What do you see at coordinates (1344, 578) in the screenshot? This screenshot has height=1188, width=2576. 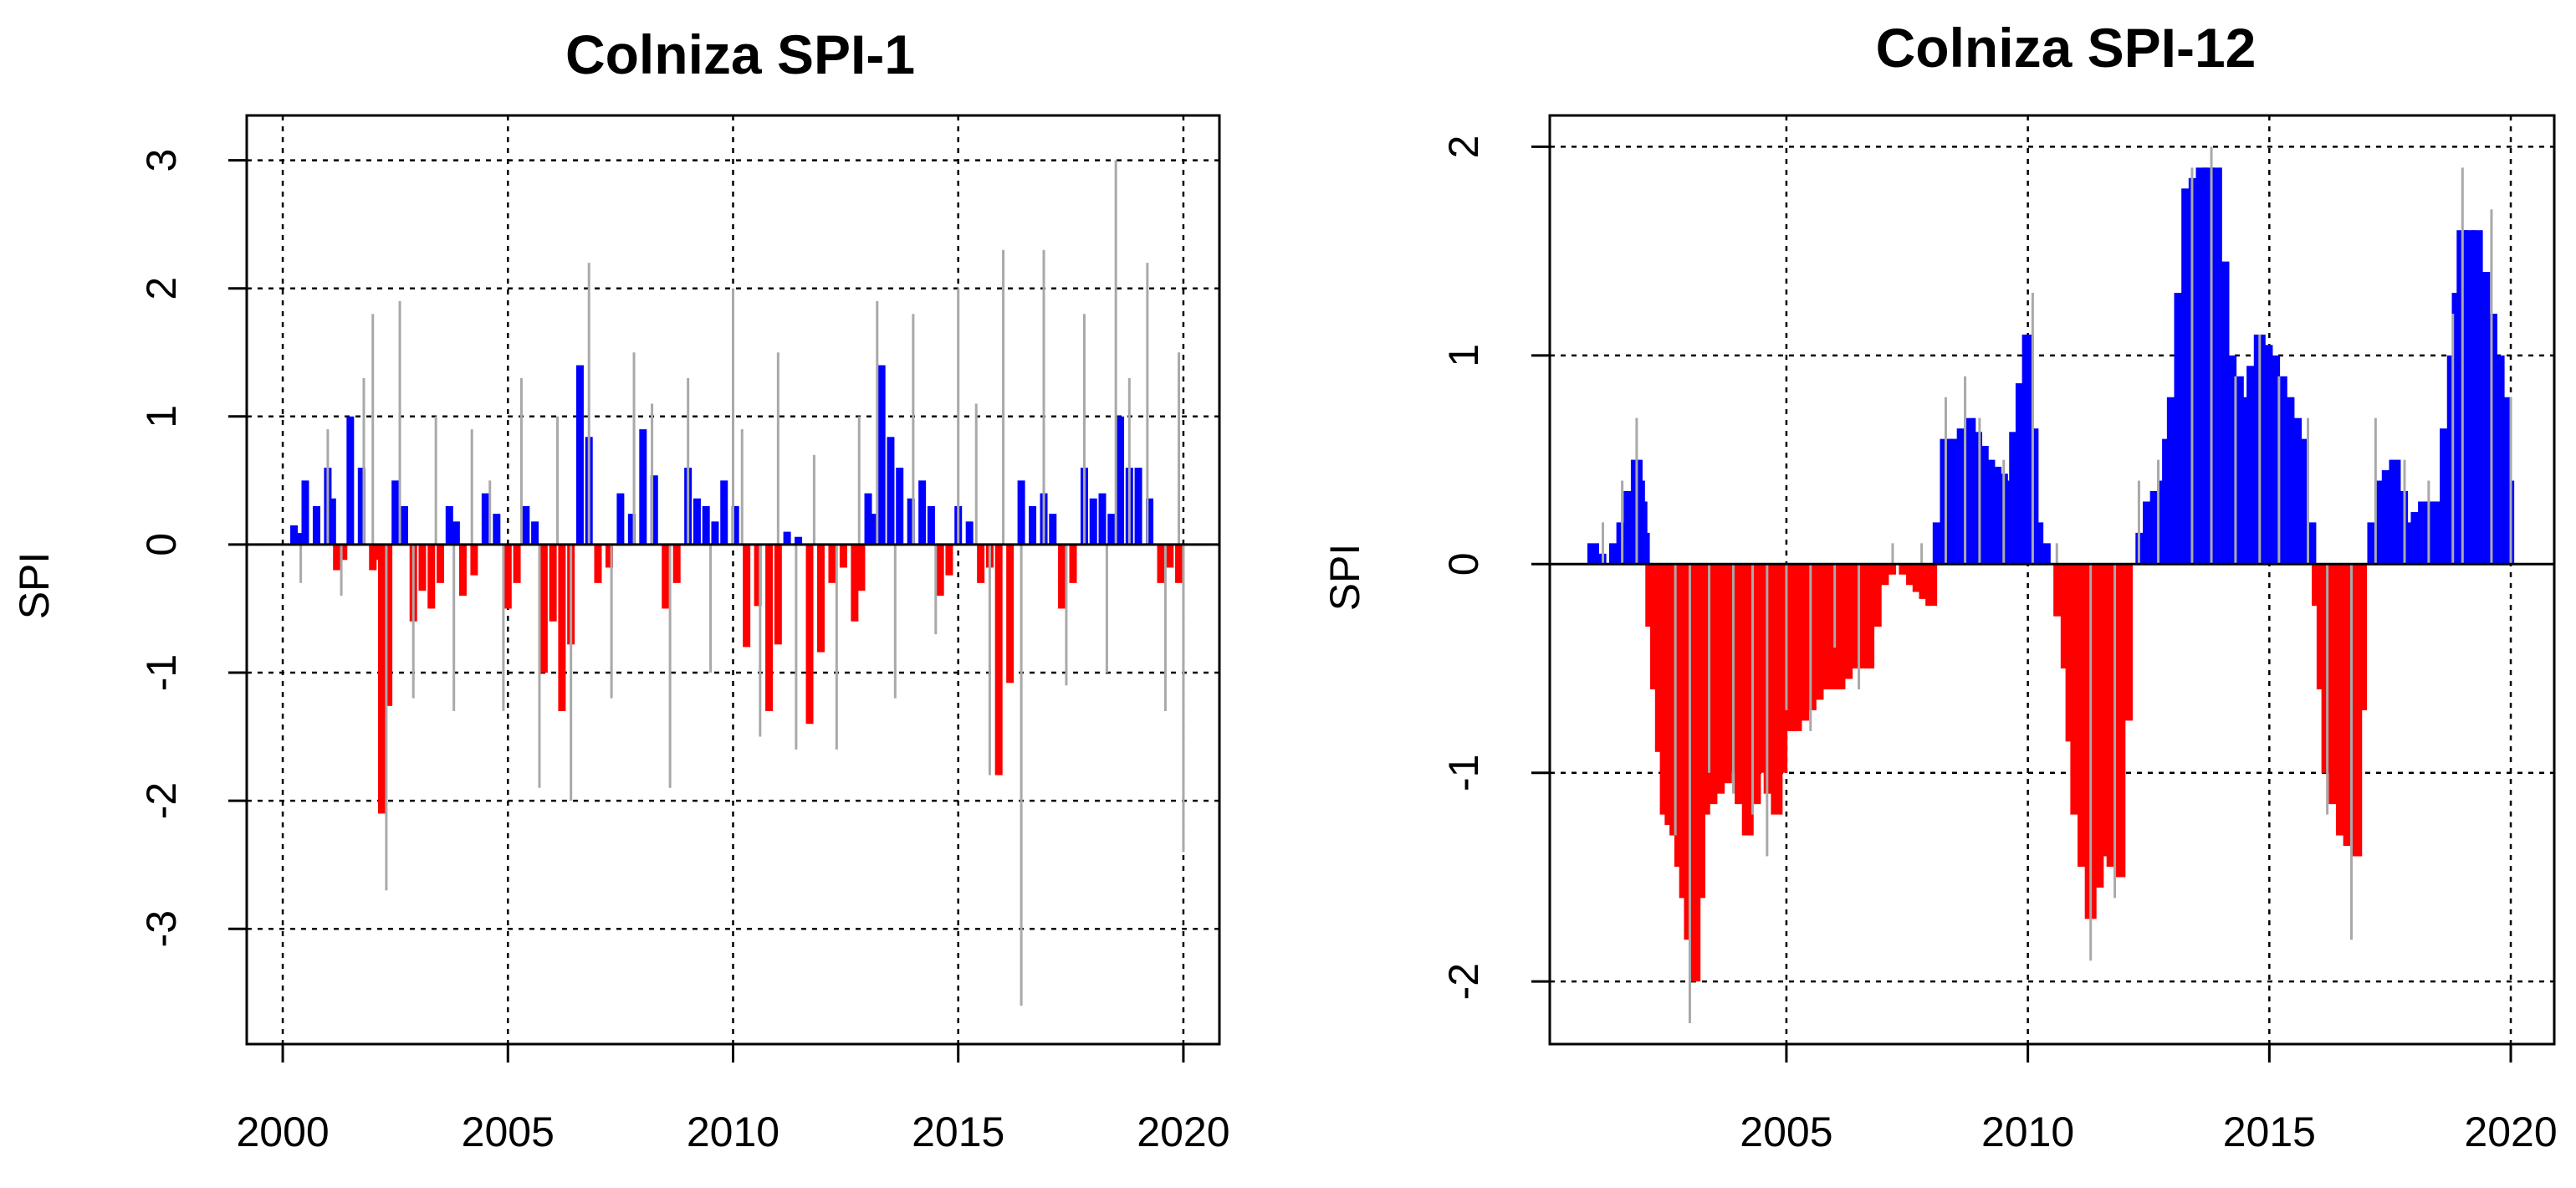 I see `y-axis-label-spi-12: SPI` at bounding box center [1344, 578].